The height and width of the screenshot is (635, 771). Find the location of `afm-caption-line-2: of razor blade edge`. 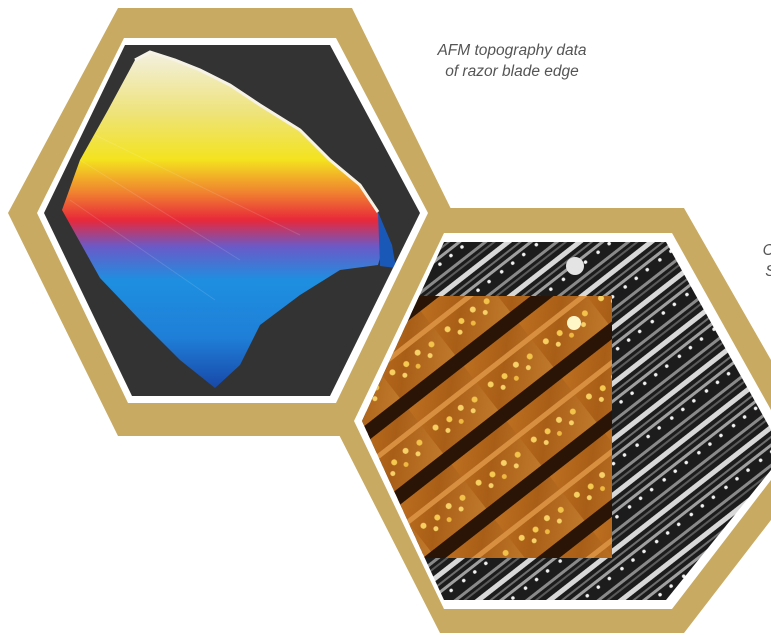

afm-caption-line-2: of razor blade edge is located at coordinates (512, 71).